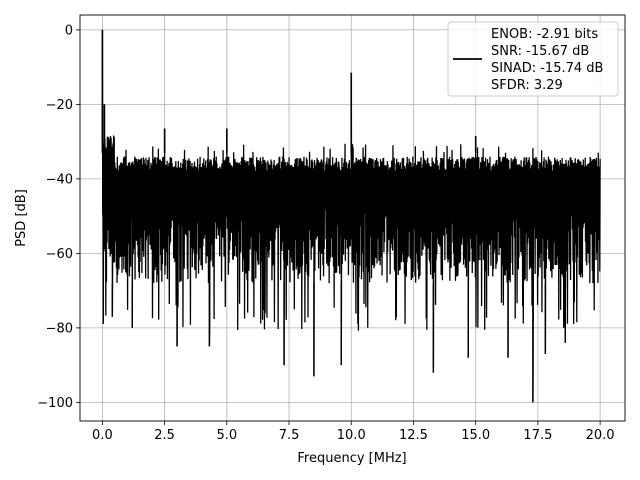  Describe the element at coordinates (226, 435) in the screenshot. I see `x-tick-label: 5.0` at that location.